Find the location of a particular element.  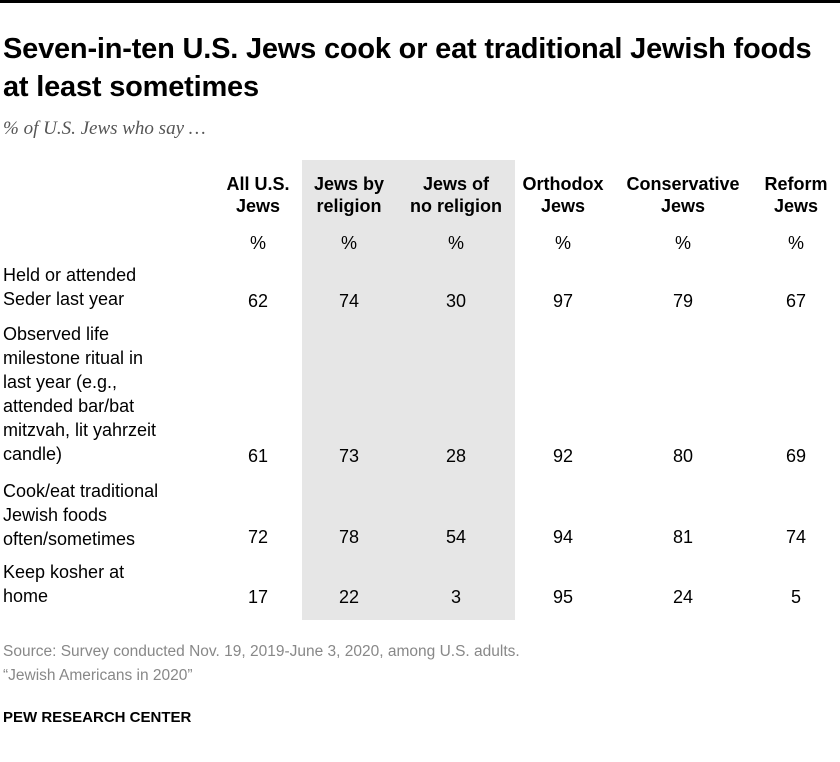

row-label-line: Held or attended is located at coordinates (70, 275).